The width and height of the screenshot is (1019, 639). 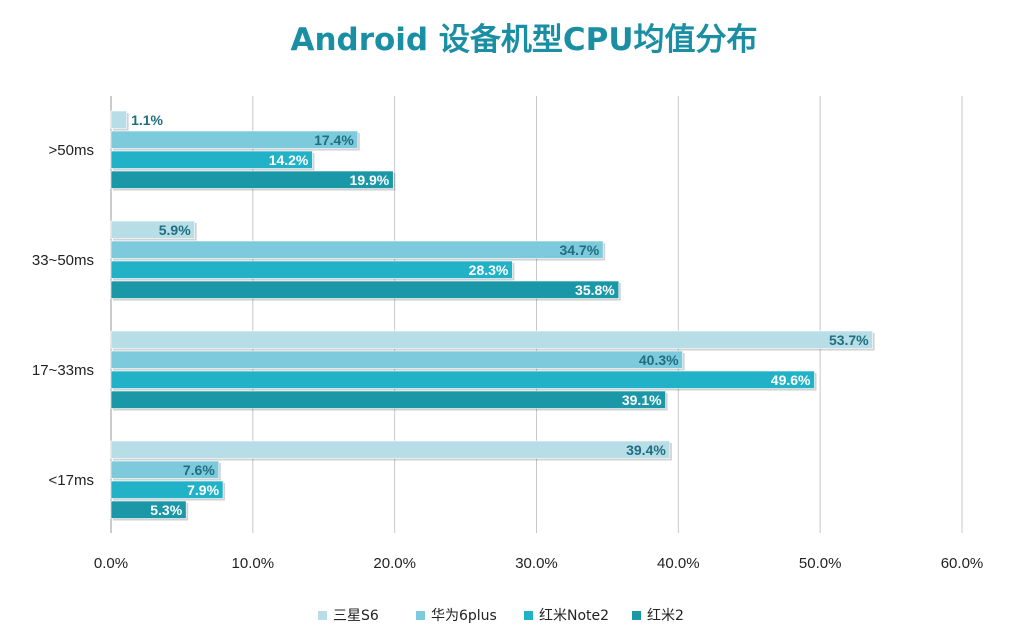 I want to click on data-label: 49.6%, so click(x=791, y=380).